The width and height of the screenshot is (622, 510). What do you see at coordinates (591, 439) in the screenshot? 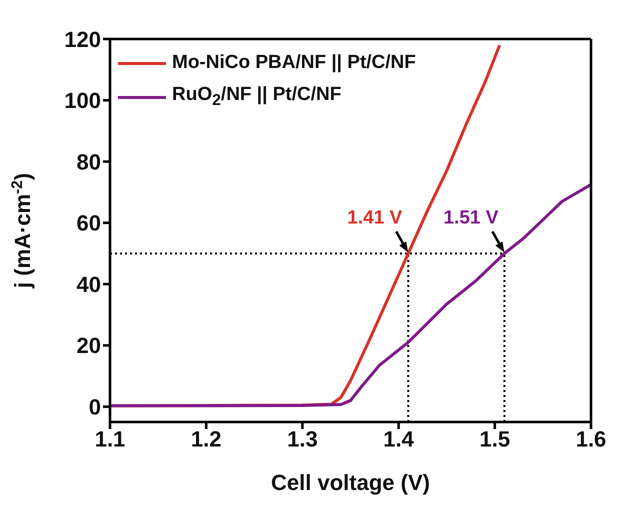
I see `x-tick-label: 1.6` at bounding box center [591, 439].